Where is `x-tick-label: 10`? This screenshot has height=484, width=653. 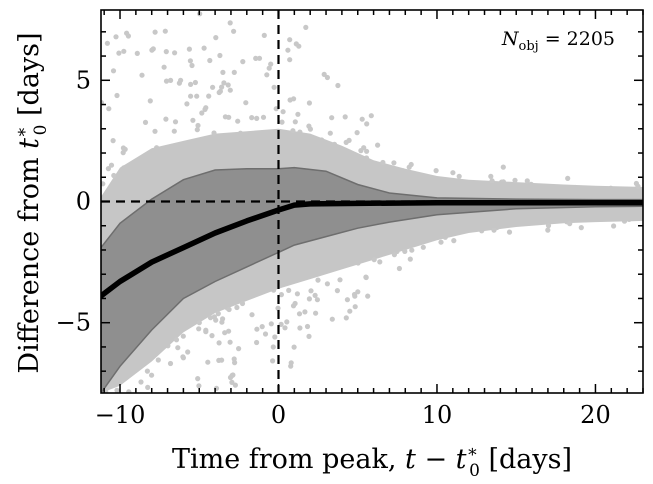
x-tick-label: 10 is located at coordinates (437, 415).